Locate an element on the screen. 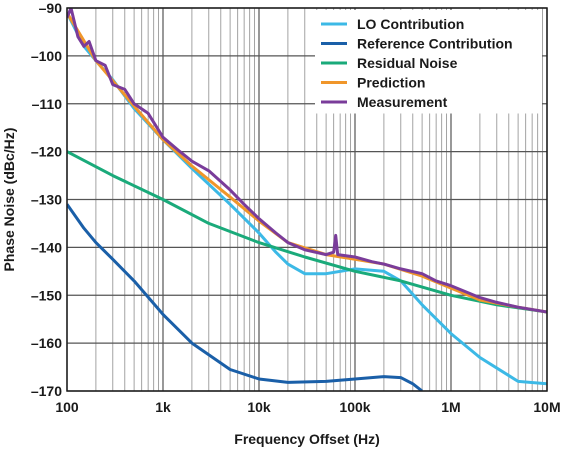 Image resolution: width=562 pixels, height=451 pixels. y-tick-label: –170 is located at coordinates (46, 391).